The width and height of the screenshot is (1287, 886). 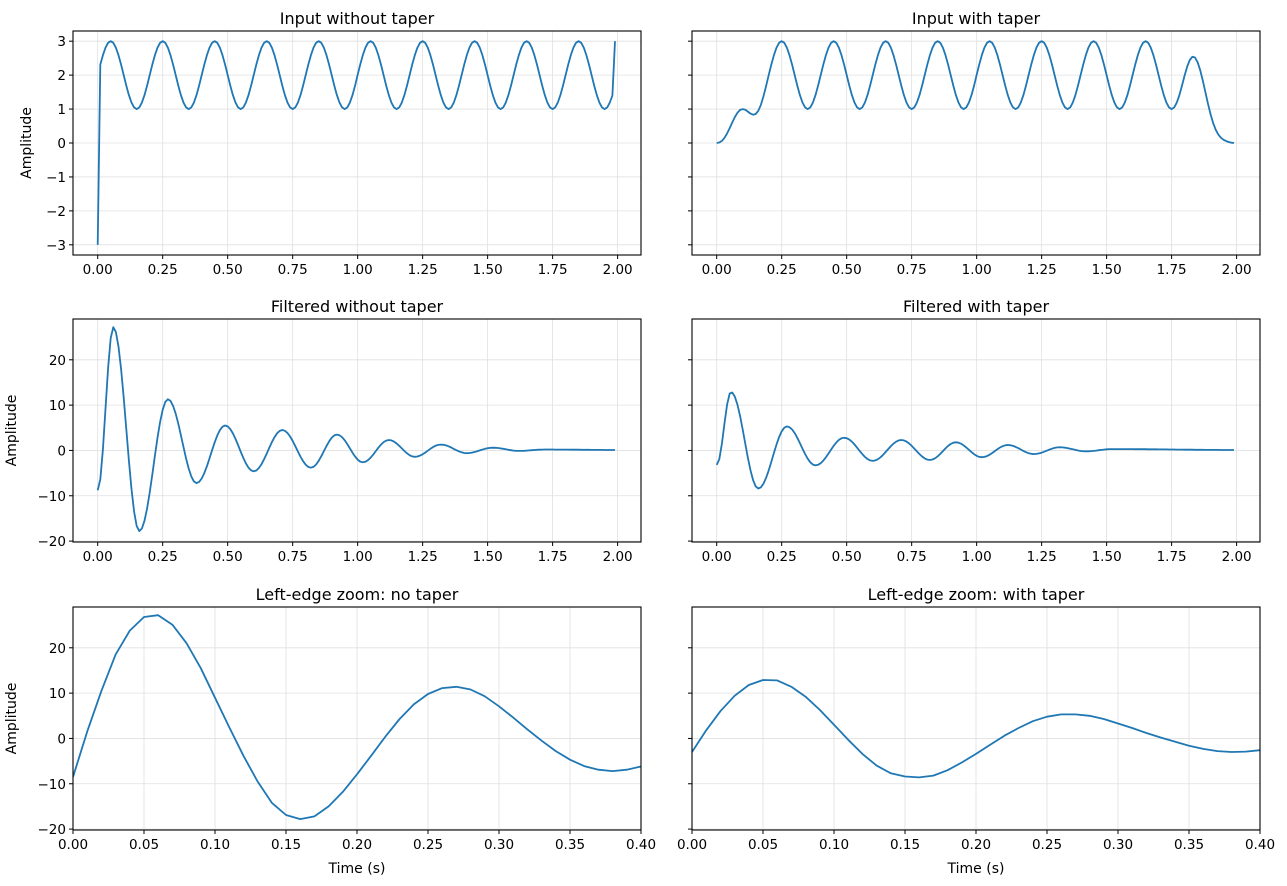 What do you see at coordinates (56, 178) in the screenshot?
I see `y-tick-label: −1` at bounding box center [56, 178].